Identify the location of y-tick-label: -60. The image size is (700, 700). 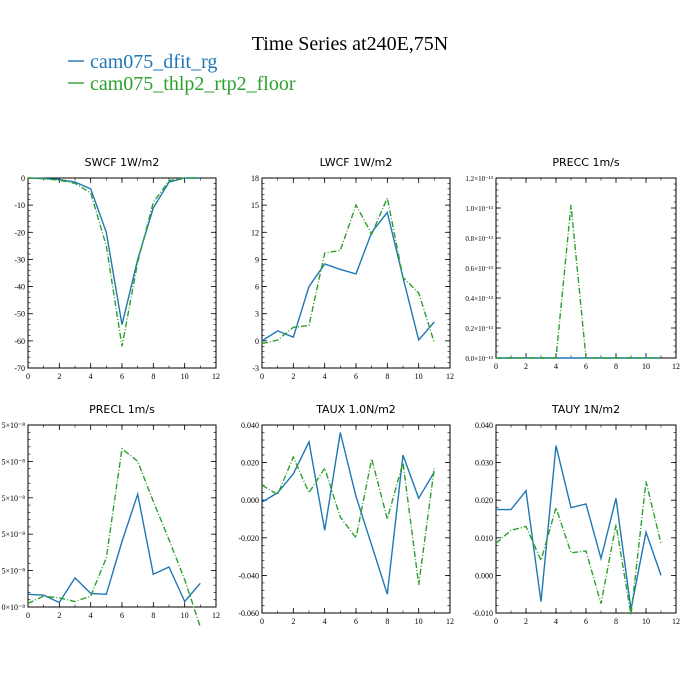
(19, 341).